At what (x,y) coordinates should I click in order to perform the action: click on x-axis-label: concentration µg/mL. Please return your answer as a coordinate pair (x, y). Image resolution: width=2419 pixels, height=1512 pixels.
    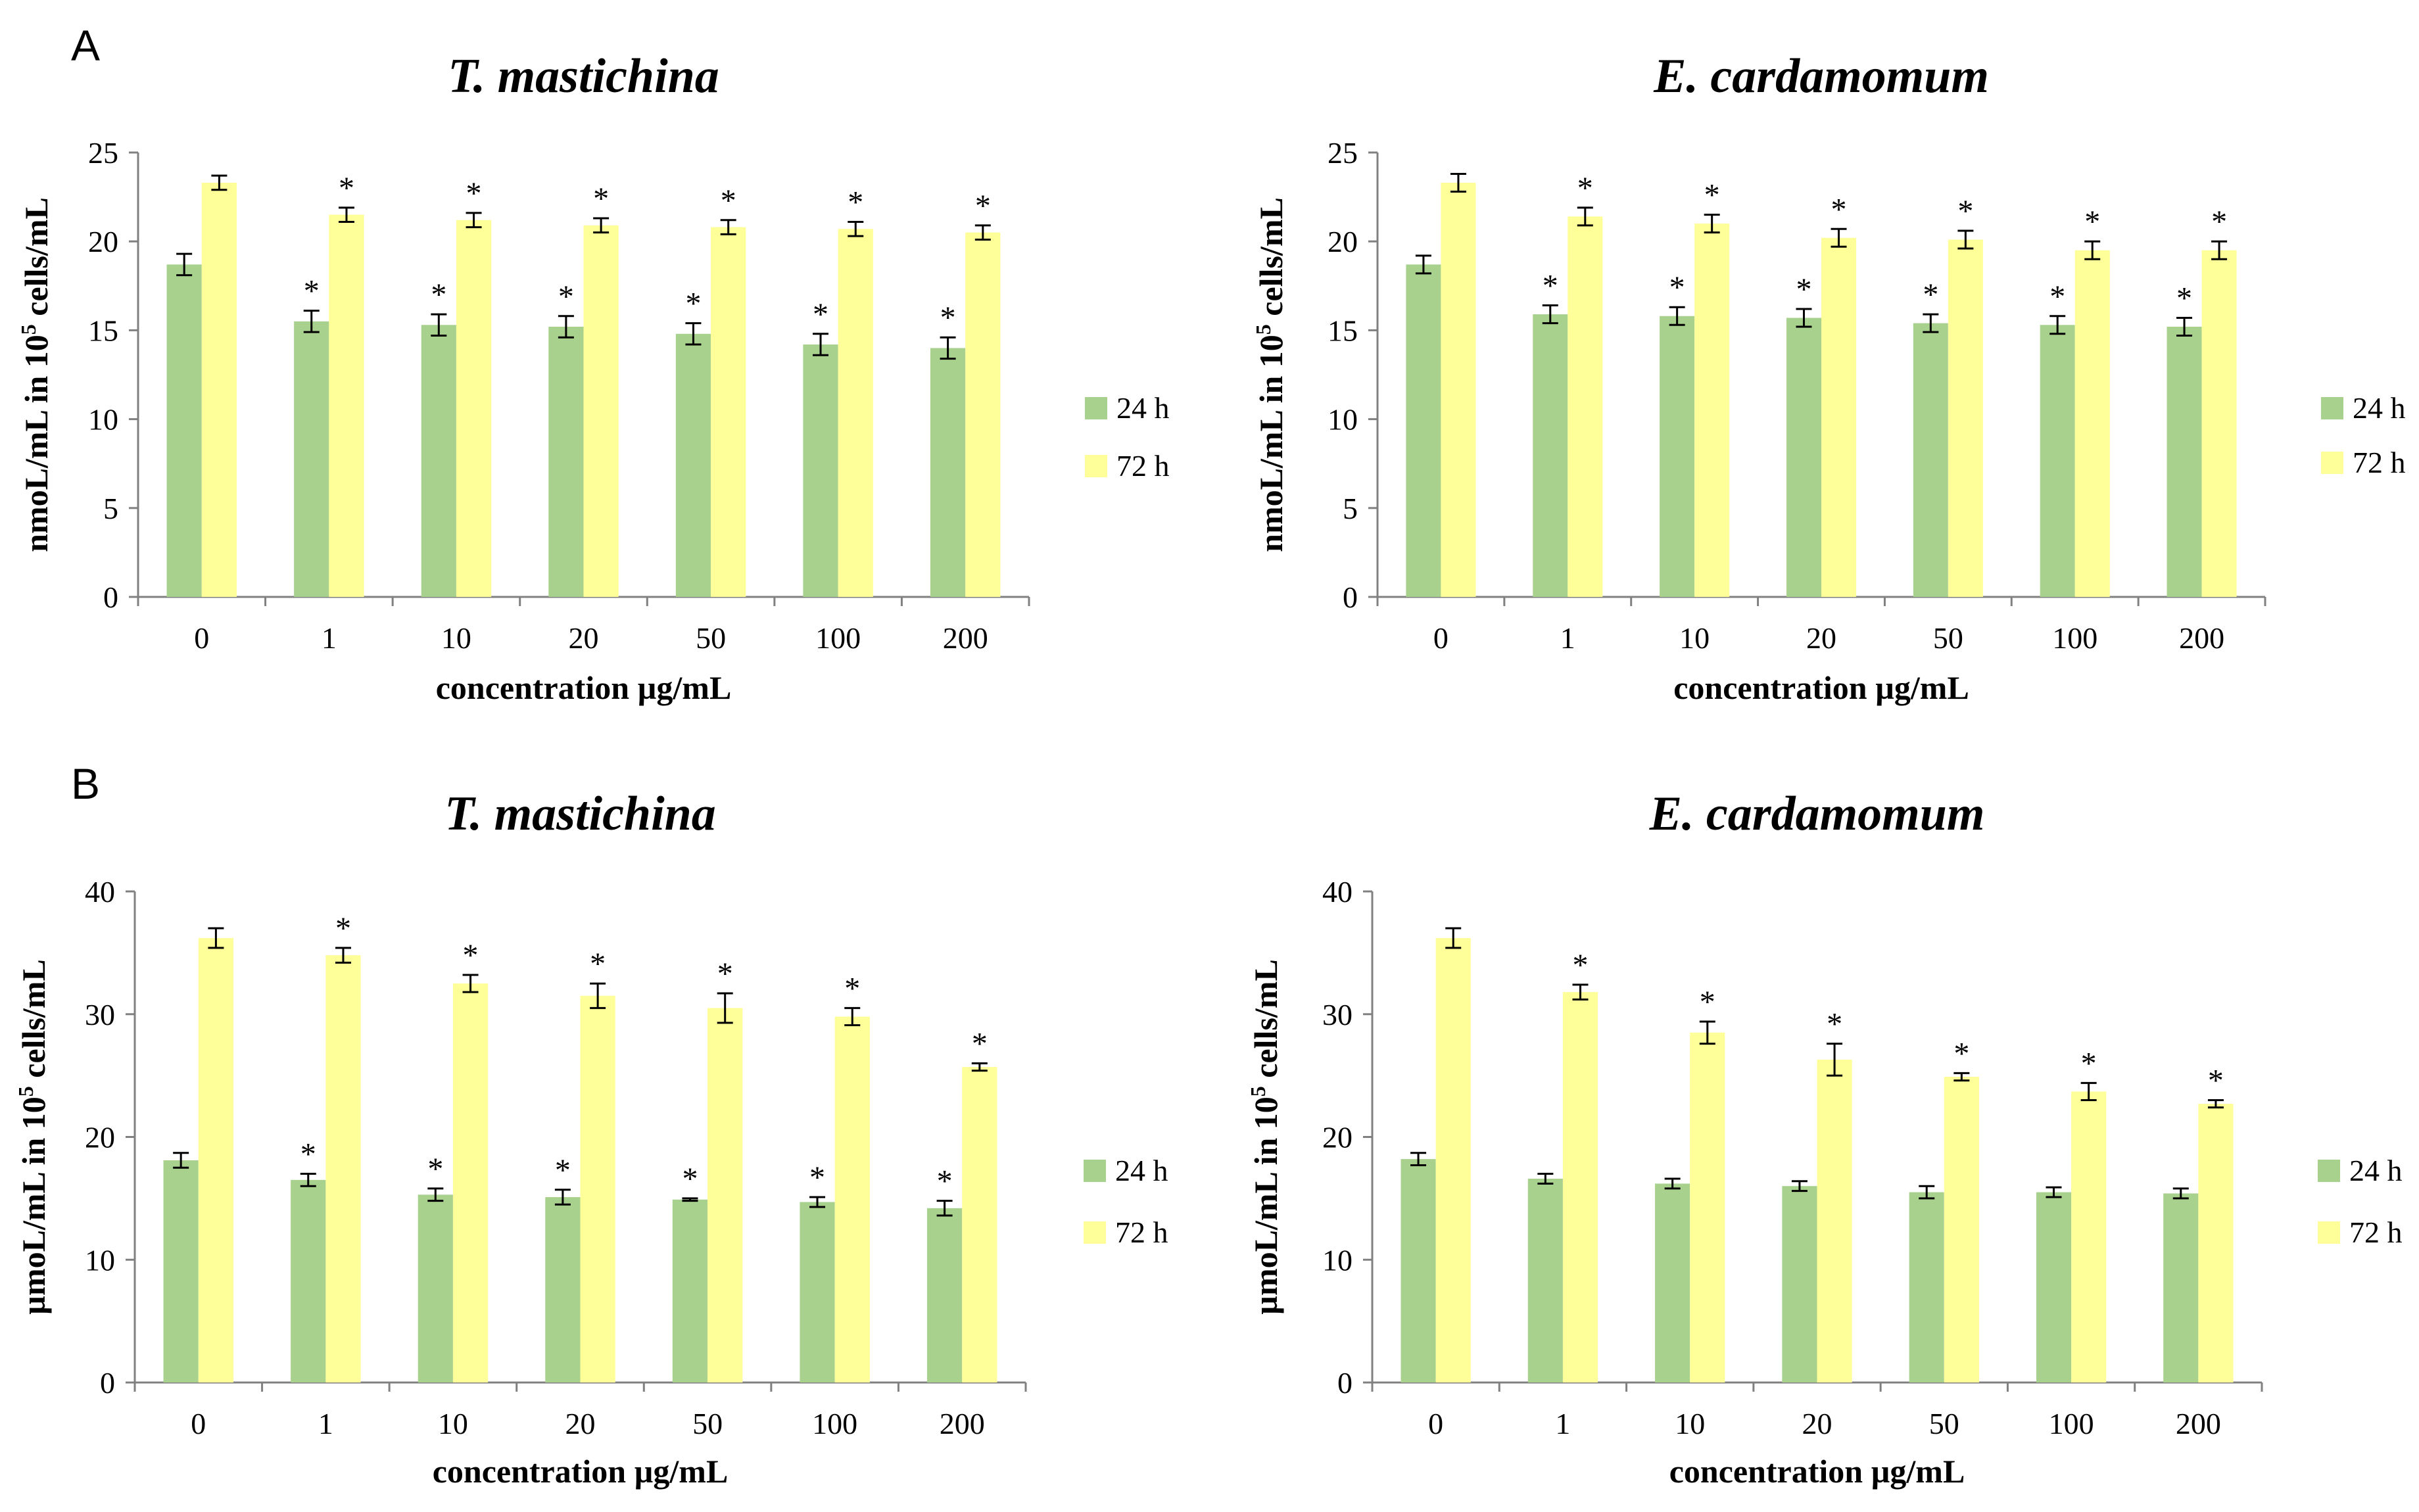
    Looking at the image, I should click on (1821, 687).